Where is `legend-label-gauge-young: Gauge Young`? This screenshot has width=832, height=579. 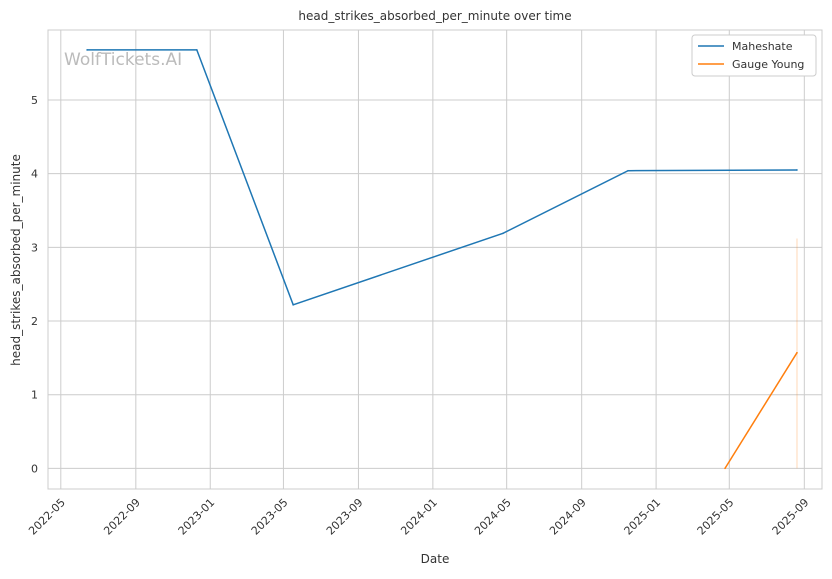
legend-label-gauge-young: Gauge Young is located at coordinates (768, 64).